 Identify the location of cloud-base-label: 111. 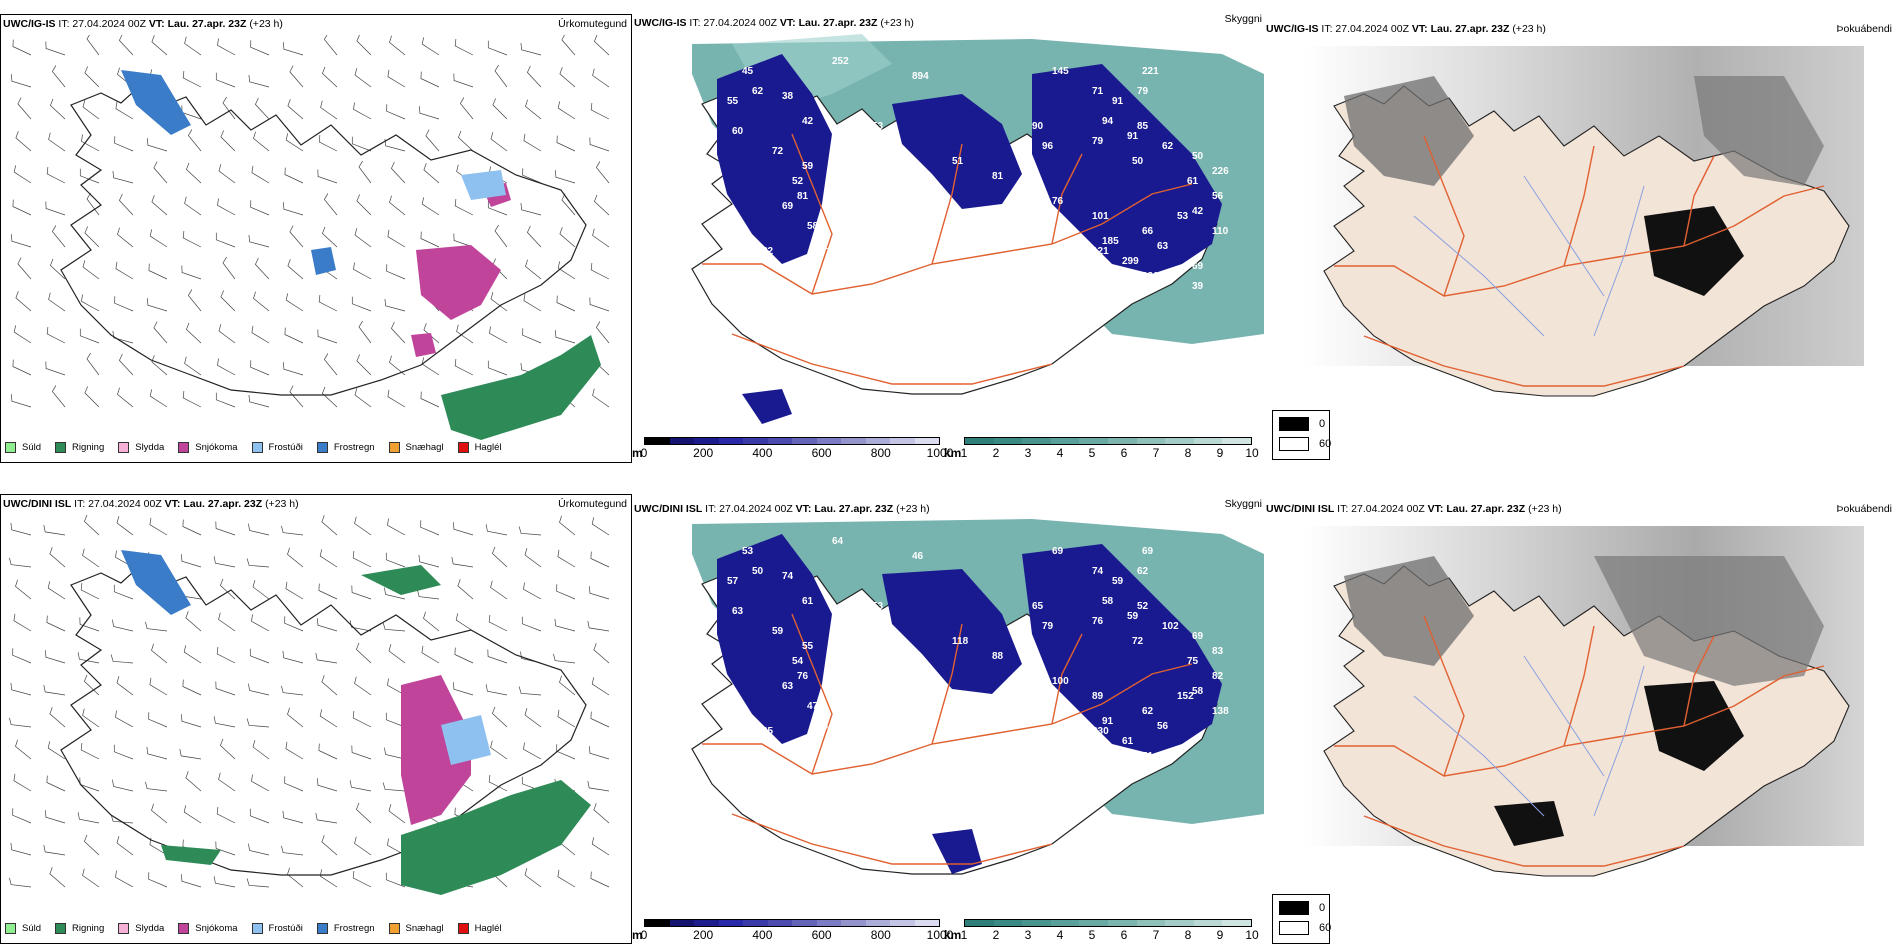
(1070, 256).